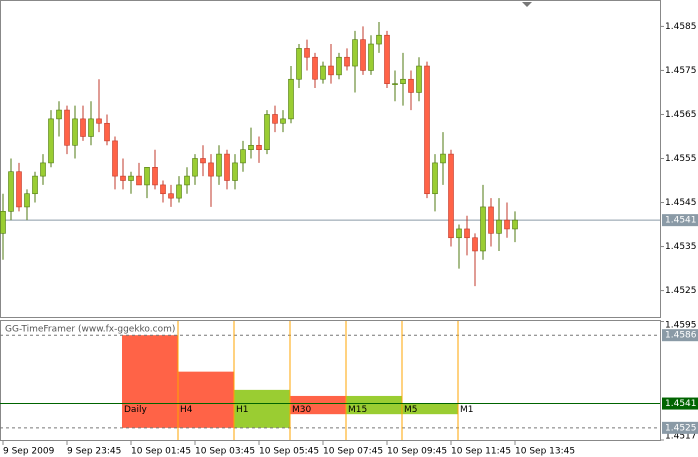 The width and height of the screenshot is (698, 457). What do you see at coordinates (681, 291) in the screenshot?
I see `y-tick-label: 1.4525` at bounding box center [681, 291].